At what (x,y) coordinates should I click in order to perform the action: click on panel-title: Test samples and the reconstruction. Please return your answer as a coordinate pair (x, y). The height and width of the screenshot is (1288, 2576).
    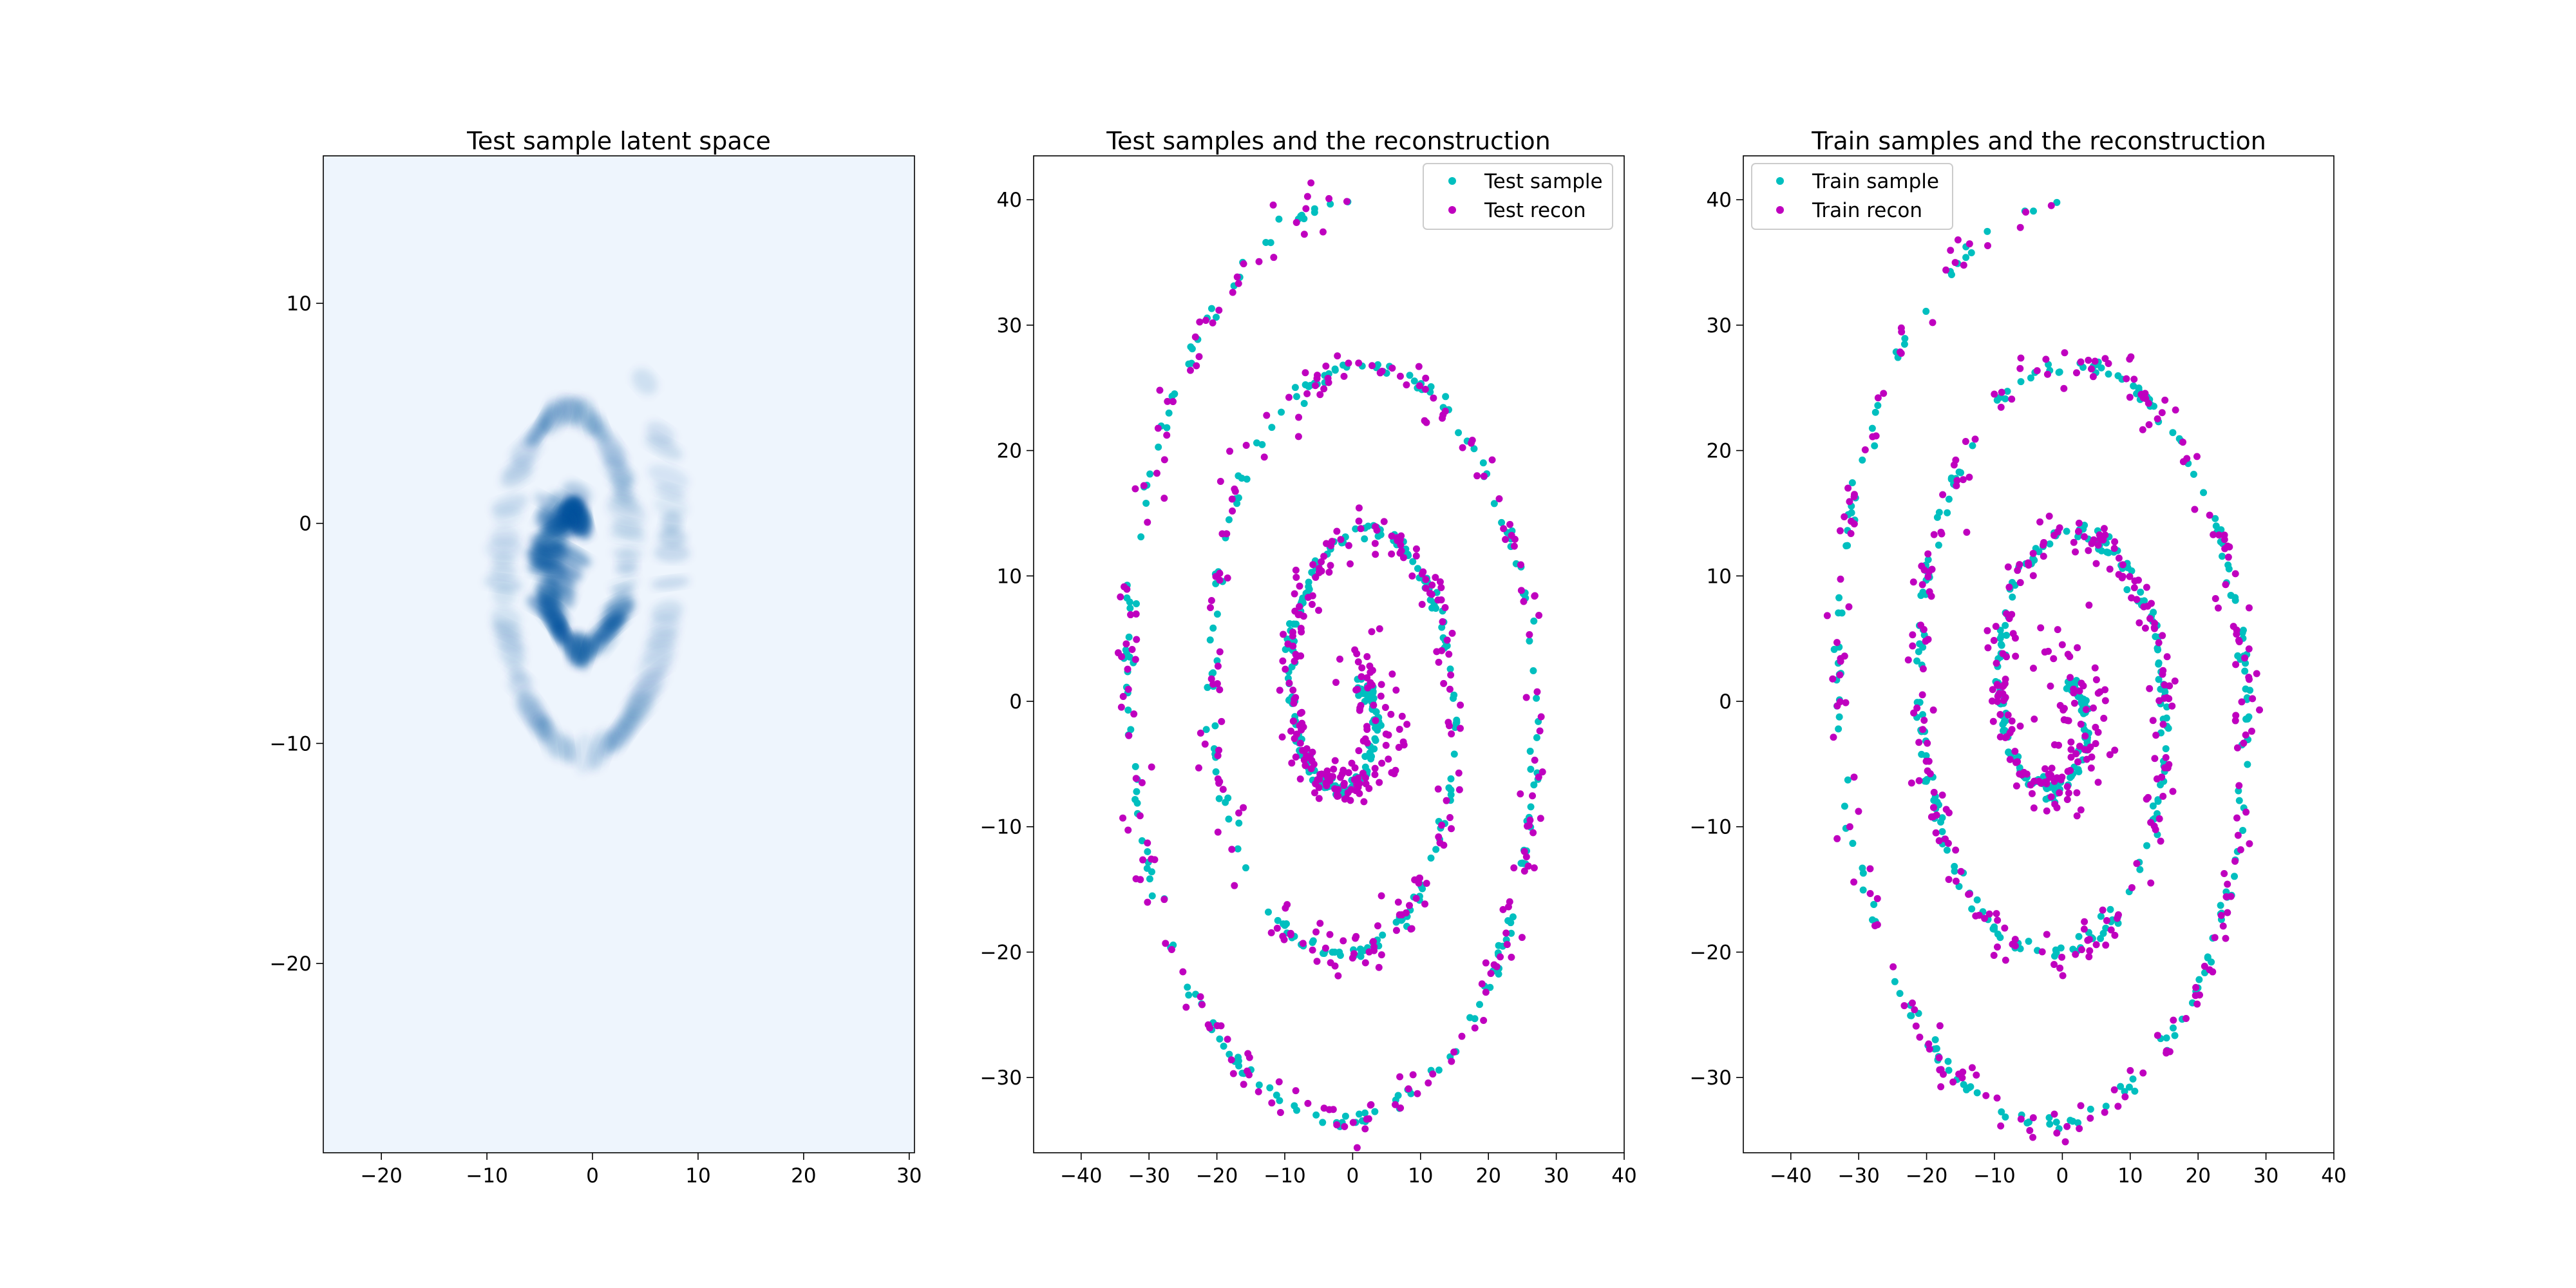
    Looking at the image, I should click on (1328, 141).